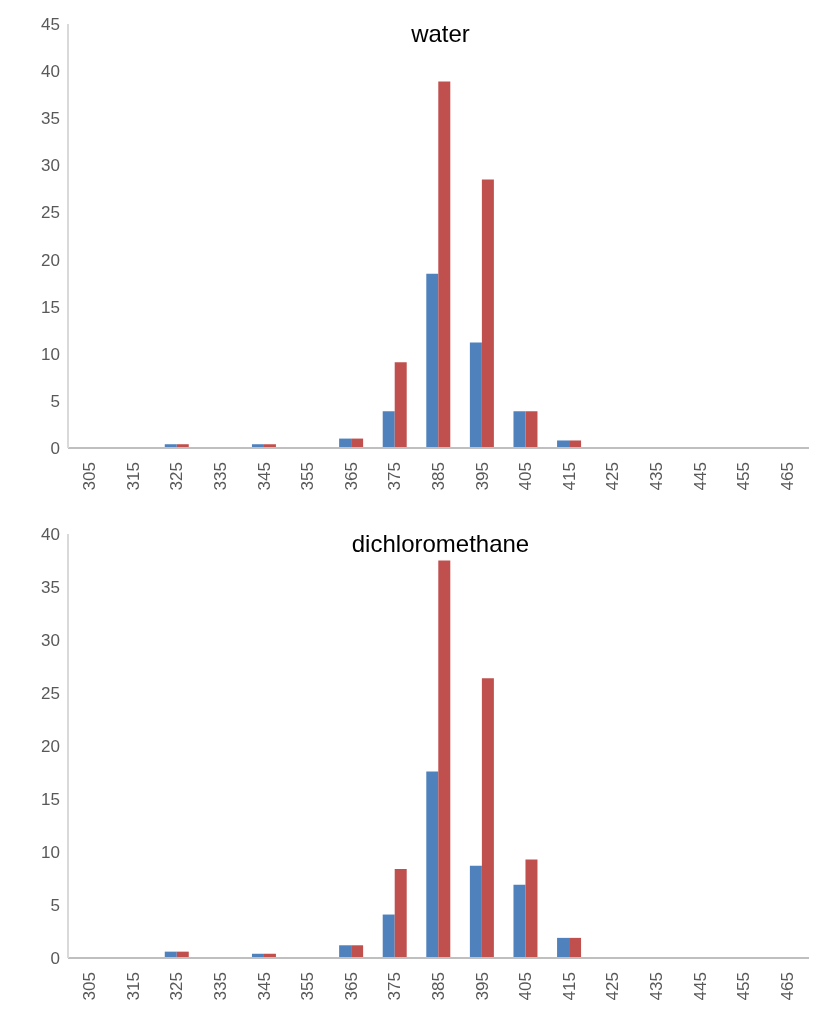 This screenshot has height=1036, width=817. Describe the element at coordinates (50, 25) in the screenshot. I see `y-tick-label: 45` at that location.